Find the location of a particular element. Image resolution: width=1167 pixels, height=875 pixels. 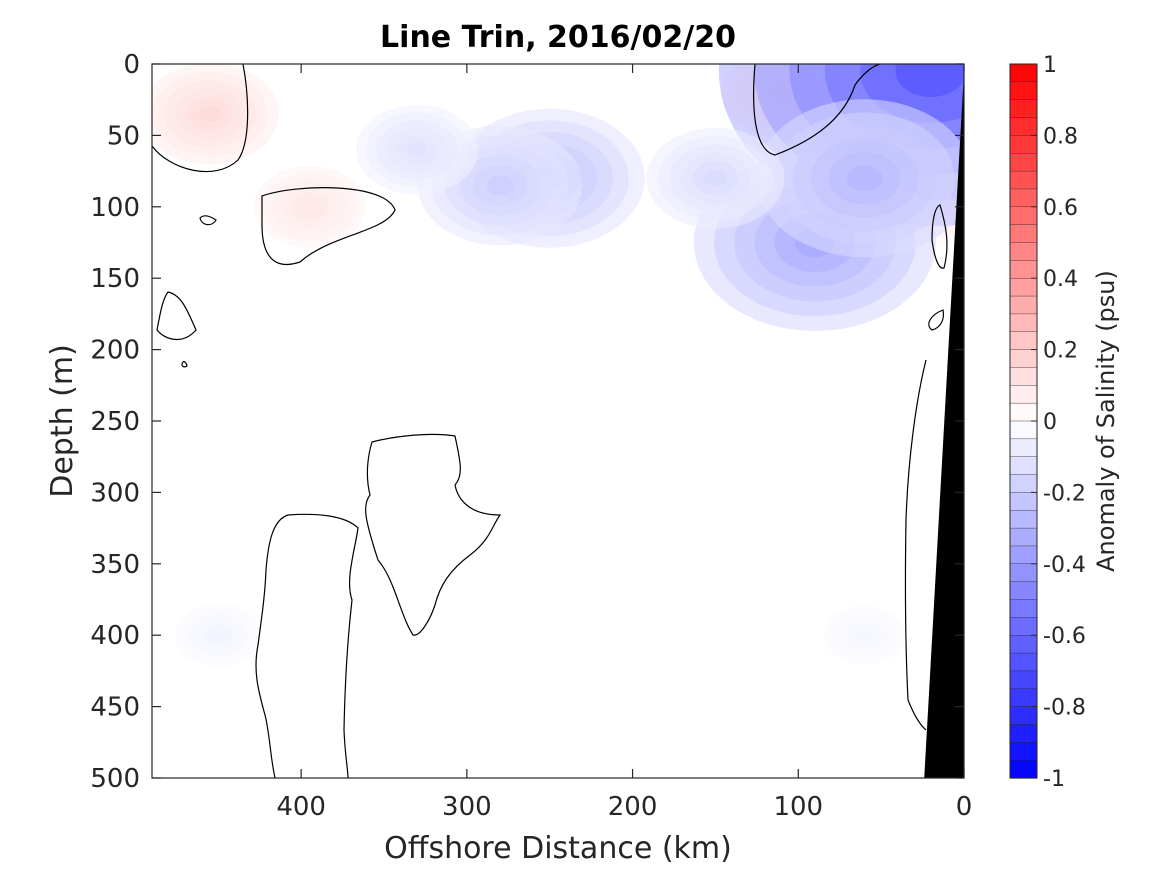

colorbar-tick-label: 0.4 is located at coordinates (1060, 279).